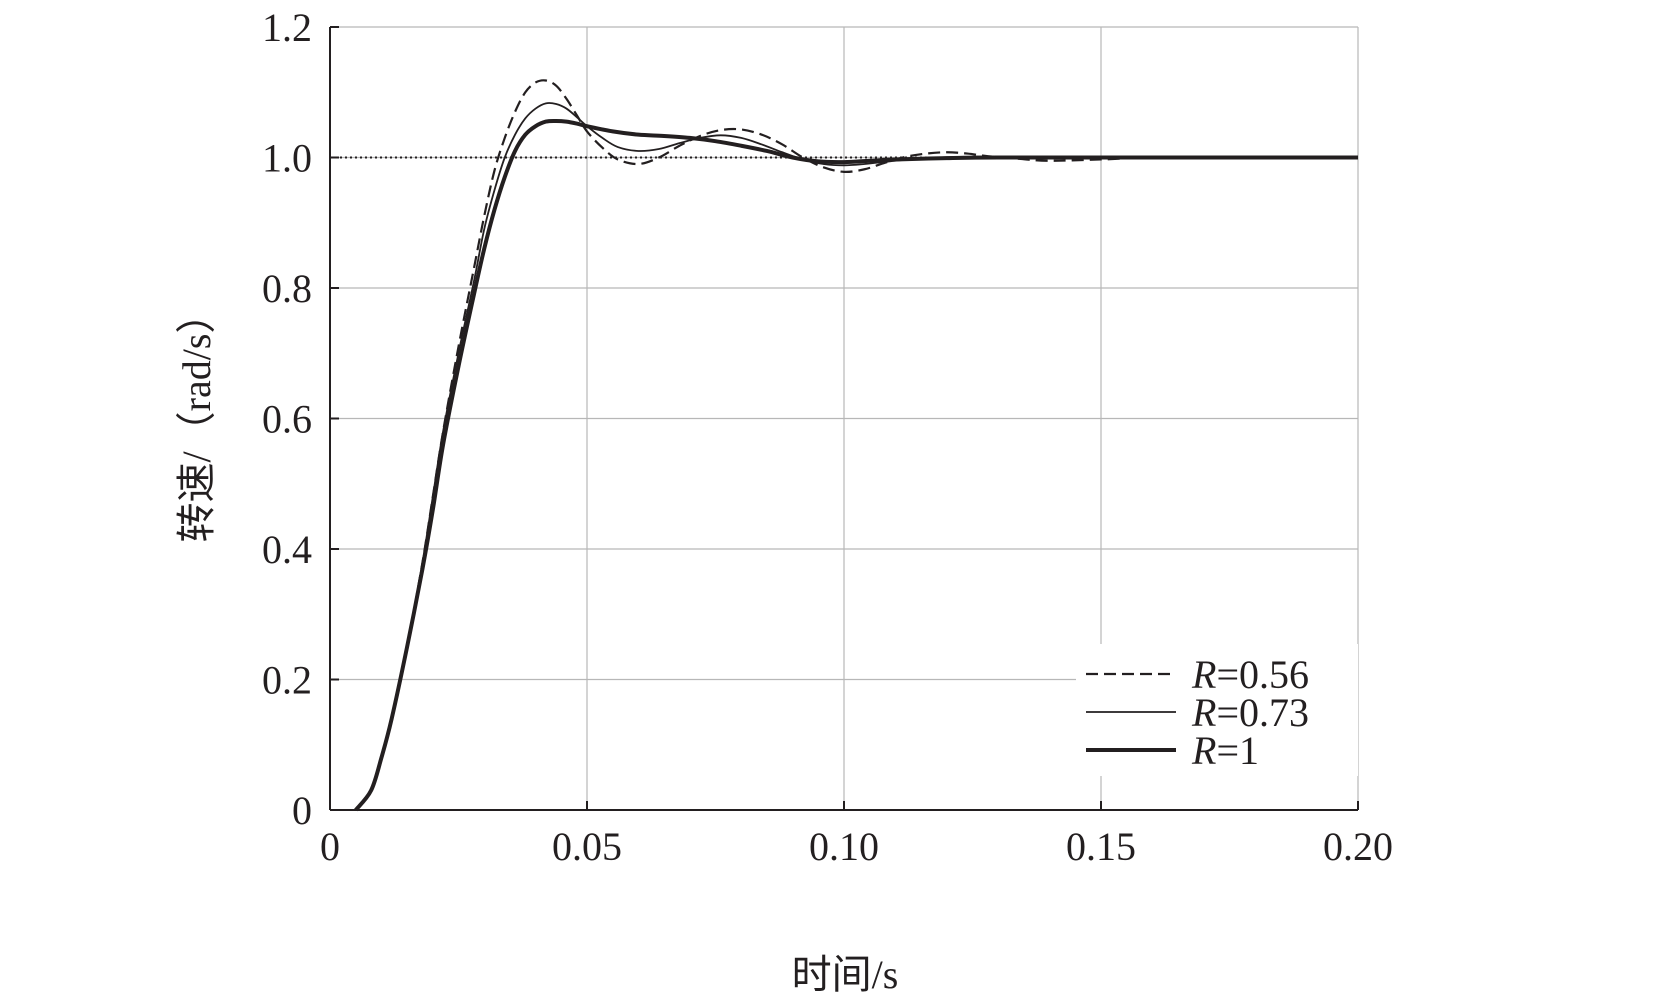  I want to click on x-tick-label: 0.10, so click(844, 846).